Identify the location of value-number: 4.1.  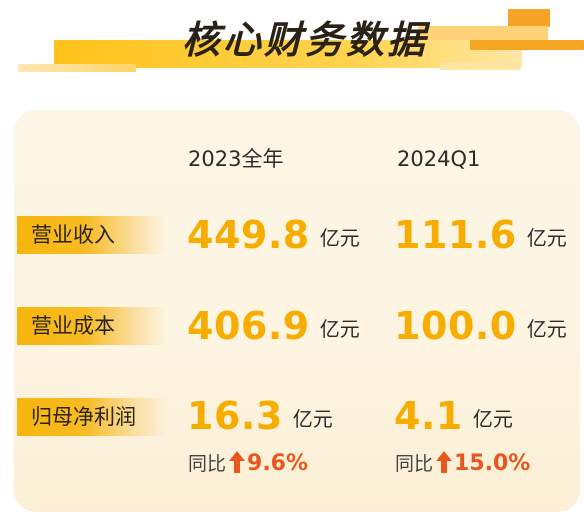
(428, 416).